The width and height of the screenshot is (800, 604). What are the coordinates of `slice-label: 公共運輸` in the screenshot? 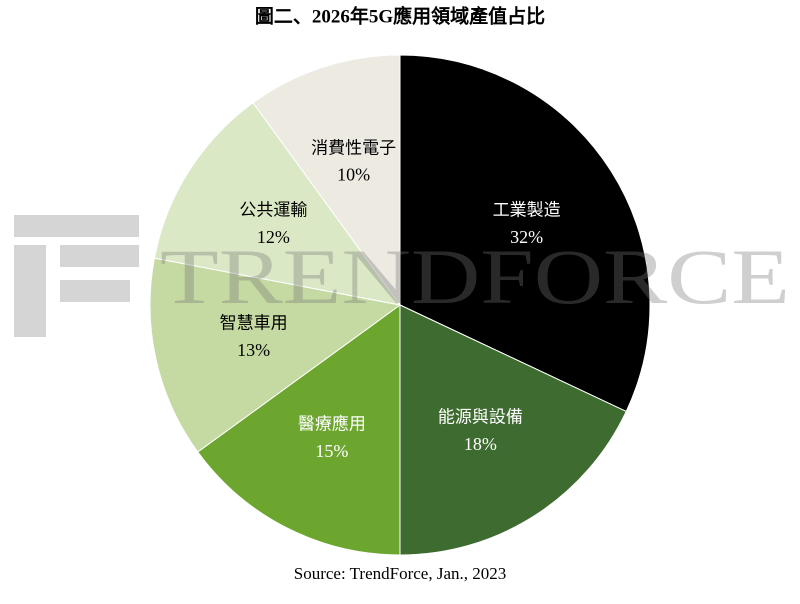 It's located at (273, 211).